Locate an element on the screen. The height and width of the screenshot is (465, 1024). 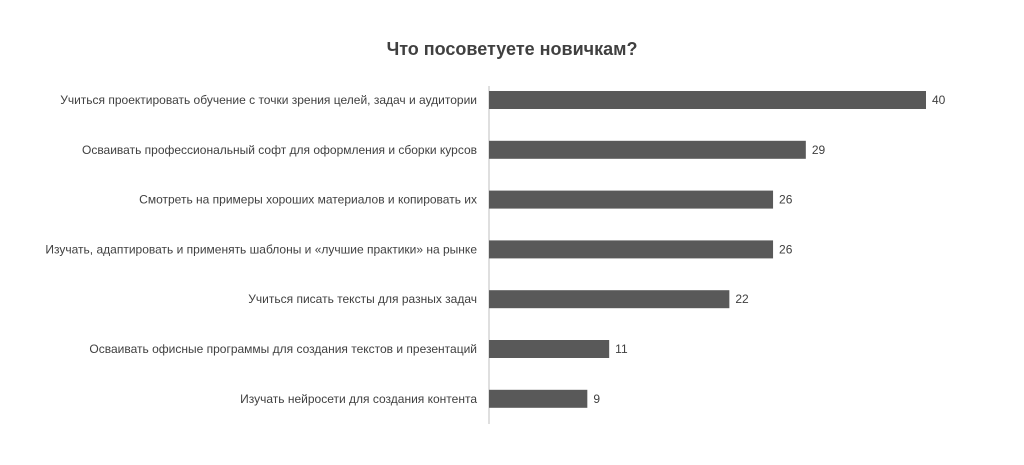
data-label: 11 is located at coordinates (621, 349).